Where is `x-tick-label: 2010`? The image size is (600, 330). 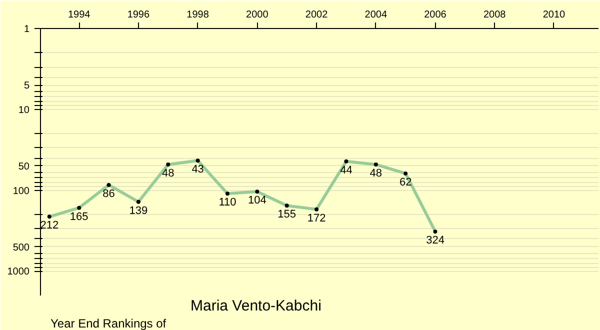 x-tick-label: 2010 is located at coordinates (554, 15).